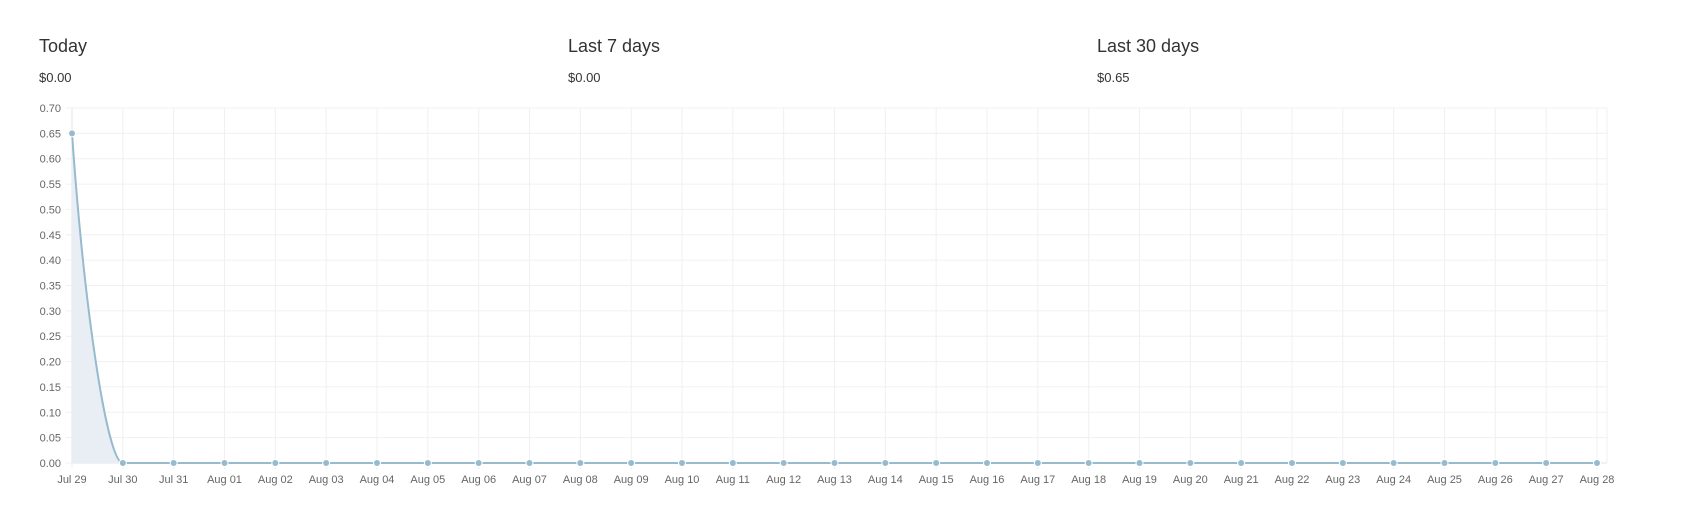 The width and height of the screenshot is (1700, 520). I want to click on y-tick-label: 0.55, so click(50, 185).